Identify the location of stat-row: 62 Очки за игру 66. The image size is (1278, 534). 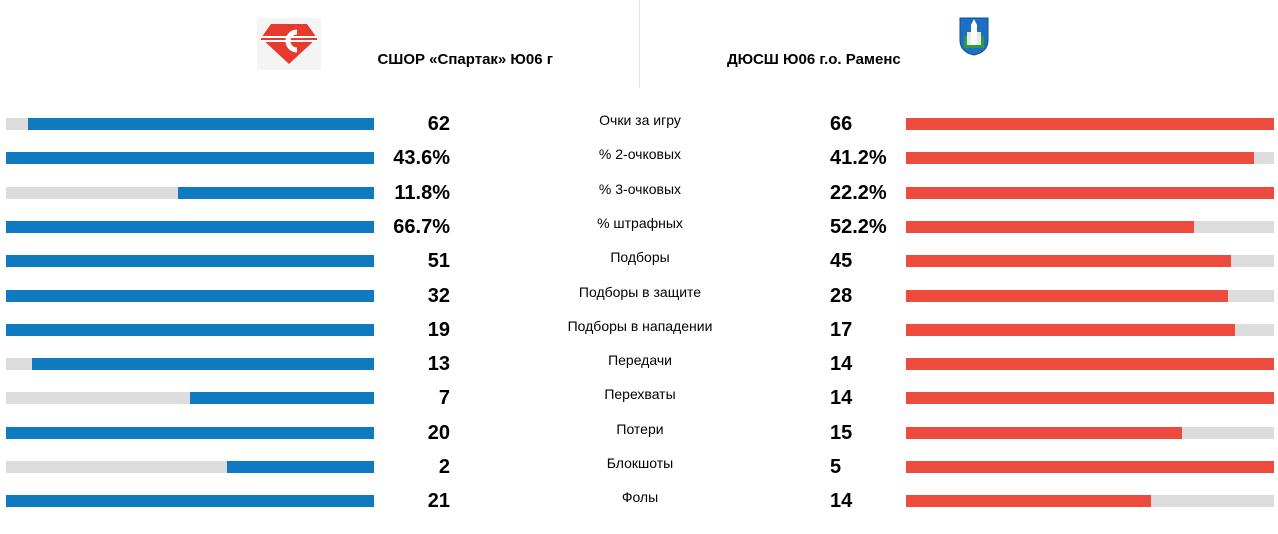
(639, 124).